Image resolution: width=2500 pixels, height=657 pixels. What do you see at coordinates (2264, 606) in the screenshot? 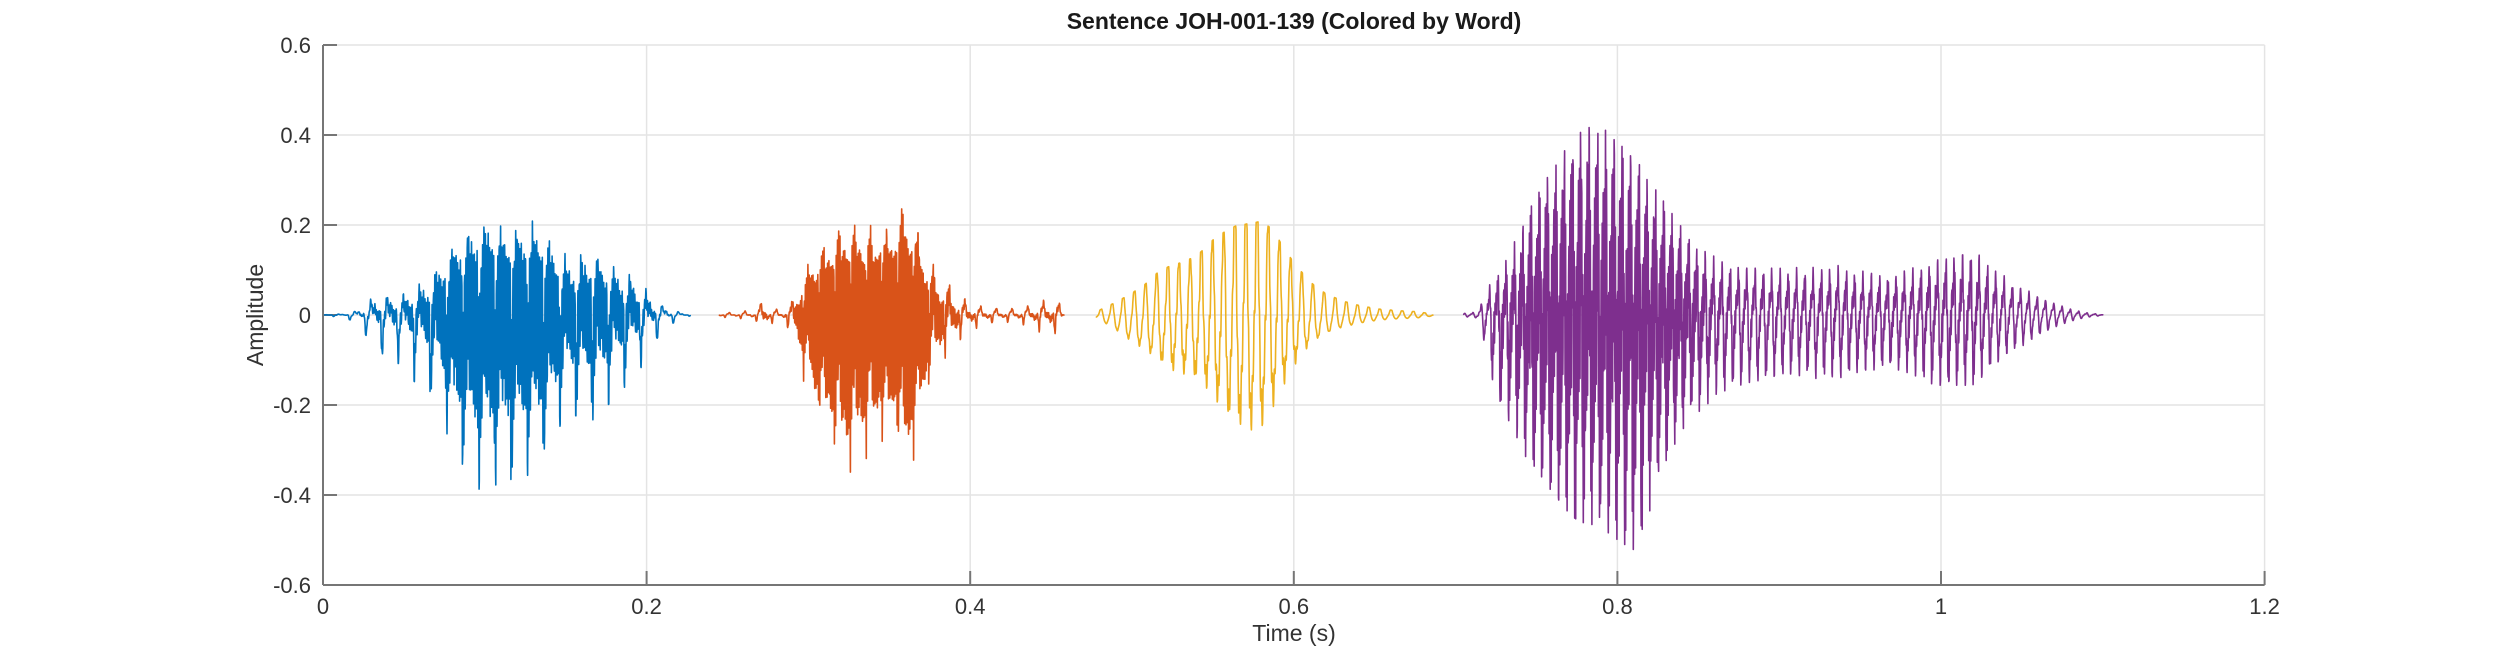
I see `x-tick-label: 1.2` at bounding box center [2264, 606].